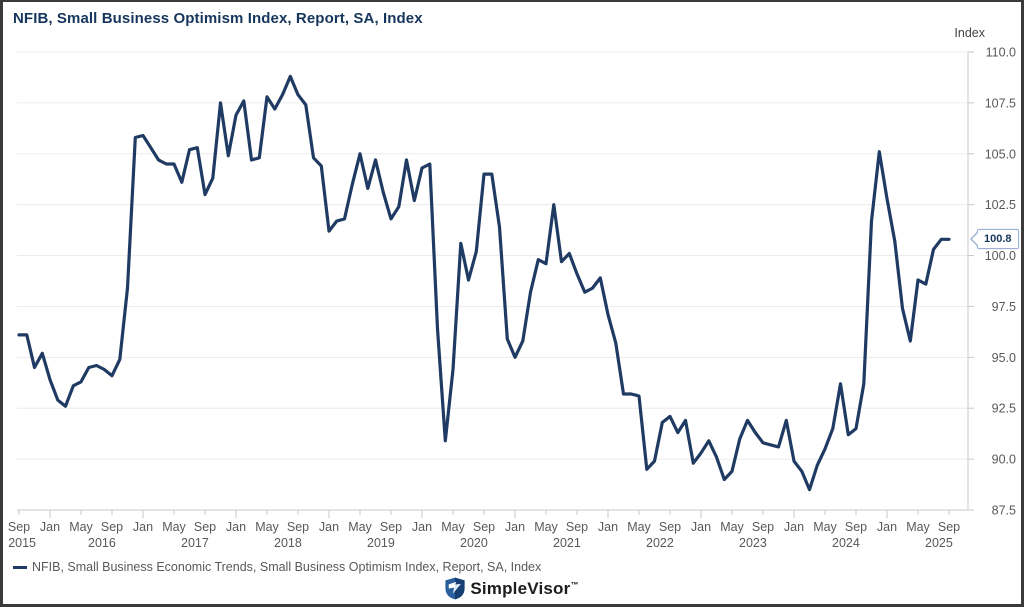 The height and width of the screenshot is (607, 1024). What do you see at coordinates (998, 239) in the screenshot?
I see `last-value-callout: 100.8` at bounding box center [998, 239].